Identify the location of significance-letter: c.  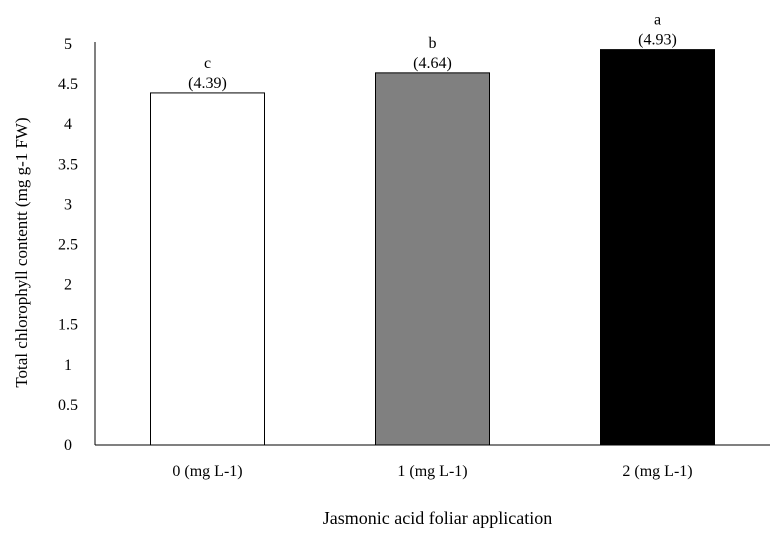
(207, 63).